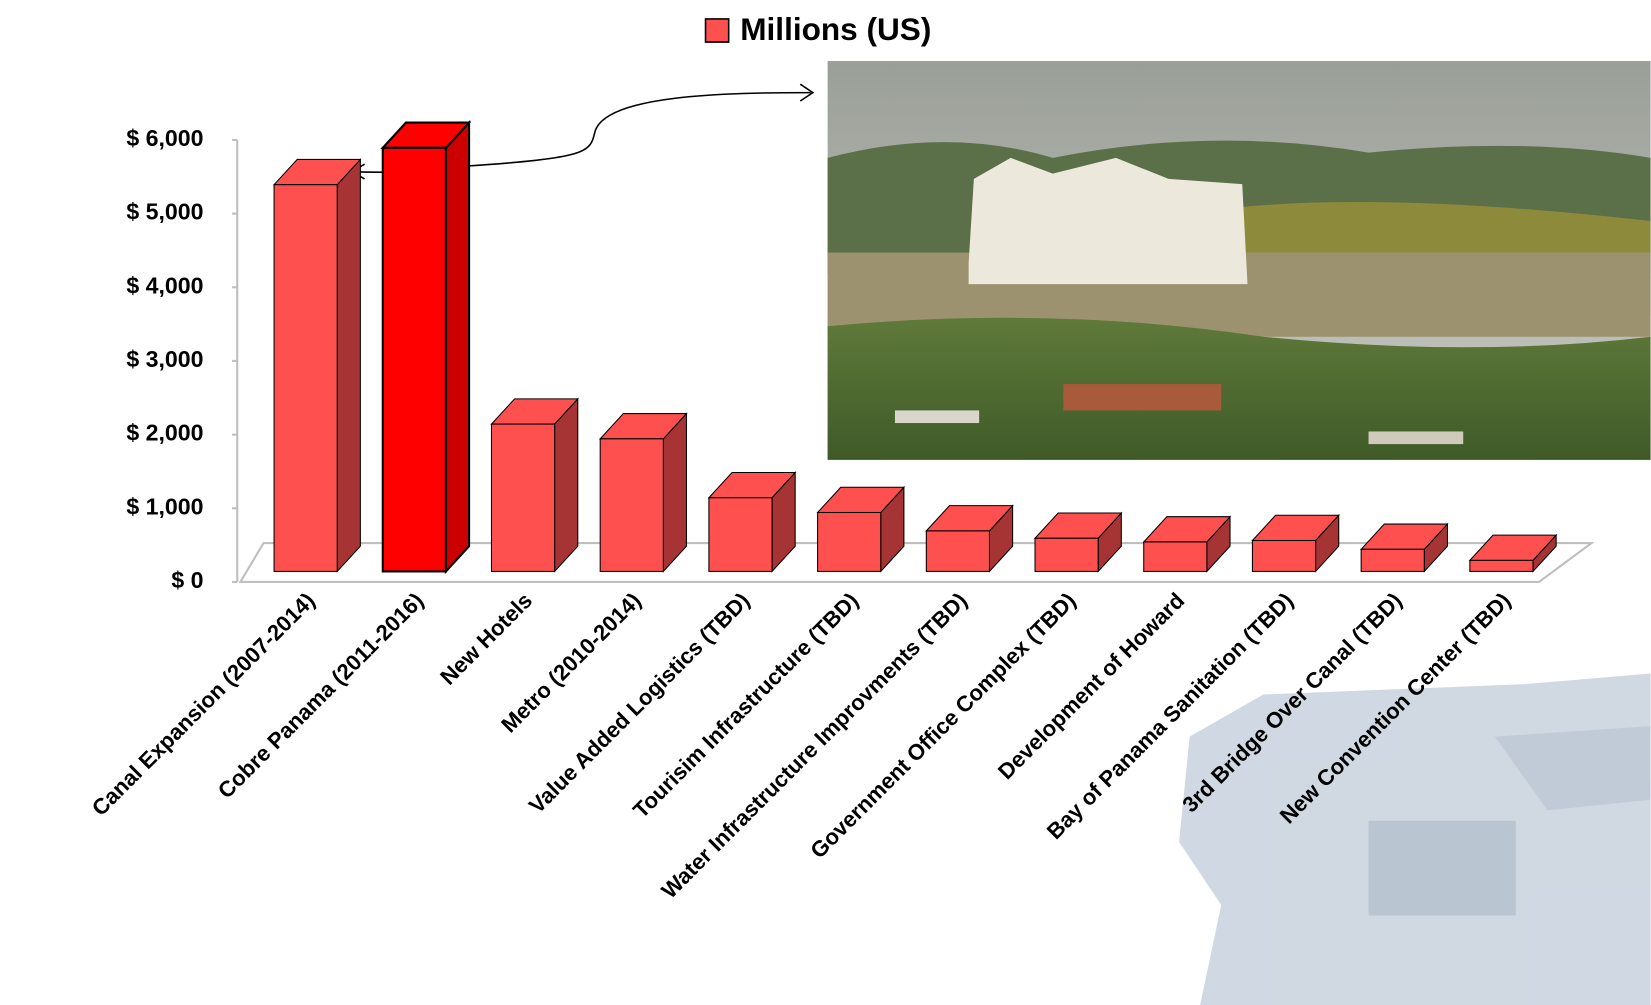 The width and height of the screenshot is (1651, 1005). What do you see at coordinates (1415, 839) in the screenshot?
I see `background-silhouette` at bounding box center [1415, 839].